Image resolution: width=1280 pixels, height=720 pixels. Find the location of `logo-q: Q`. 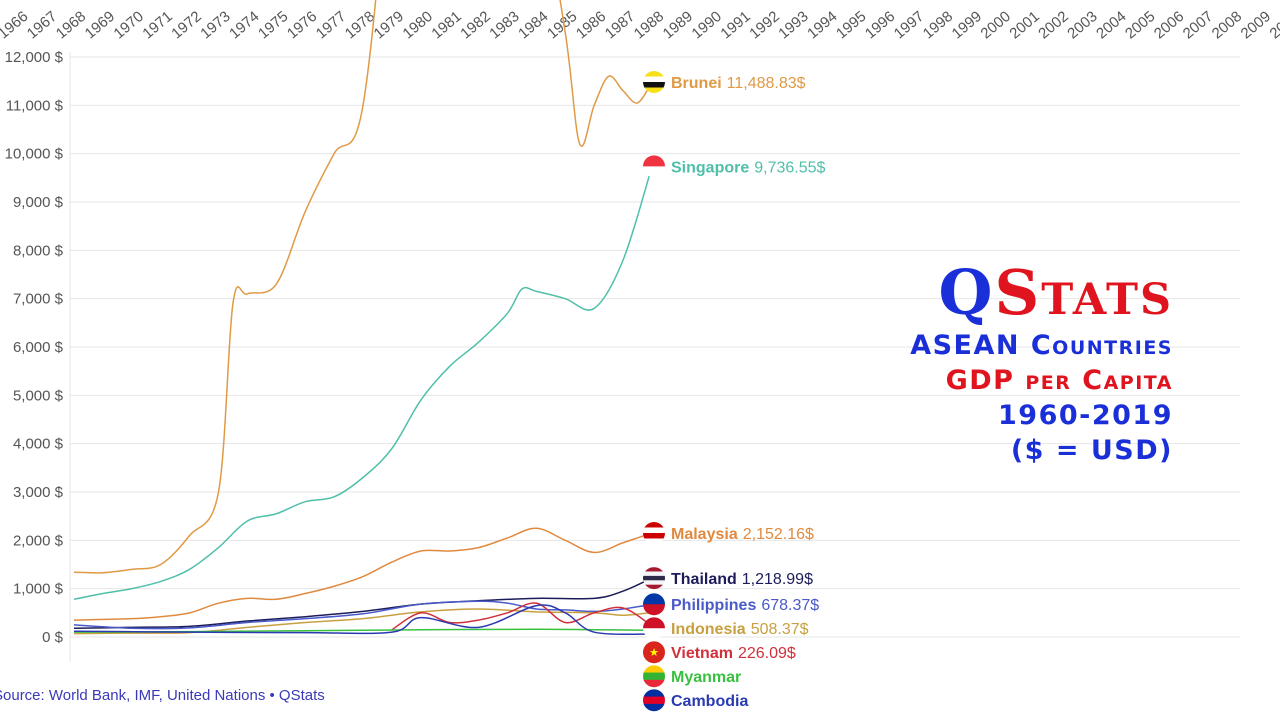

logo-q: Q is located at coordinates (966, 292).